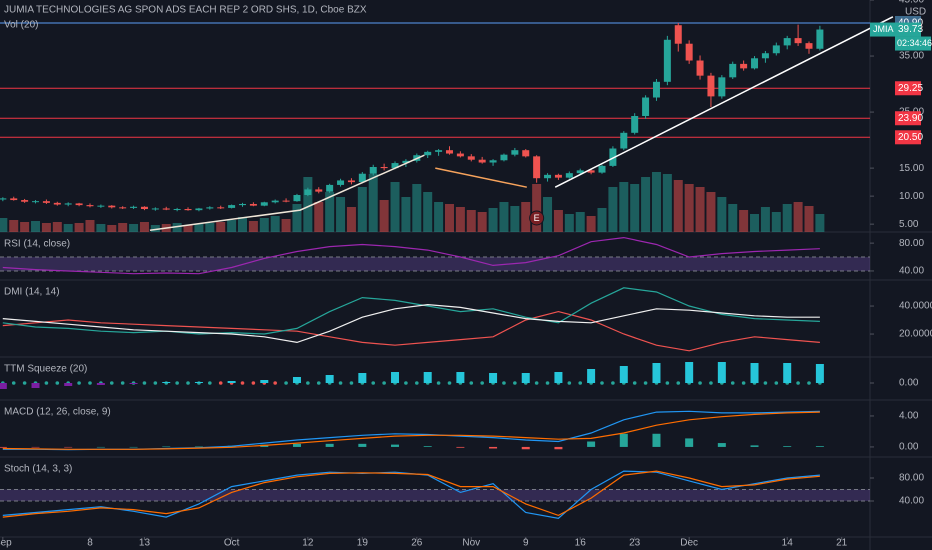 The width and height of the screenshot is (932, 550). What do you see at coordinates (915, 306) in the screenshot?
I see `y-tick-label: 40.0000` at bounding box center [915, 306].